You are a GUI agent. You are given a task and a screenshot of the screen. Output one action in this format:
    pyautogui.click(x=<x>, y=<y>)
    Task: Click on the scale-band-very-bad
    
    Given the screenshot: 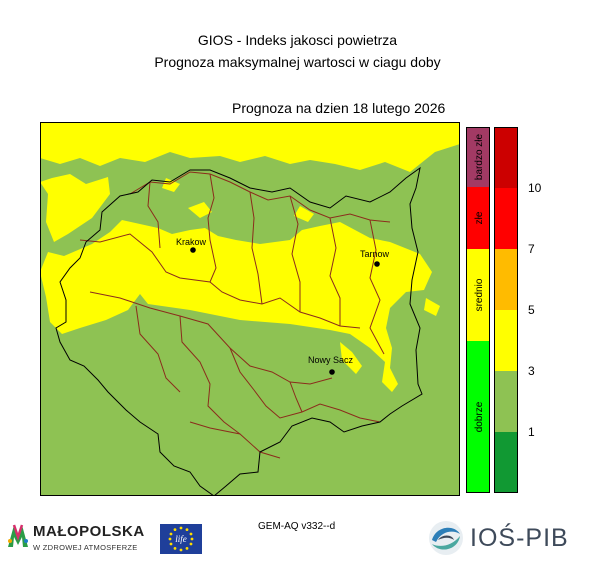 What is the action you would take?
    pyautogui.click(x=506, y=157)
    